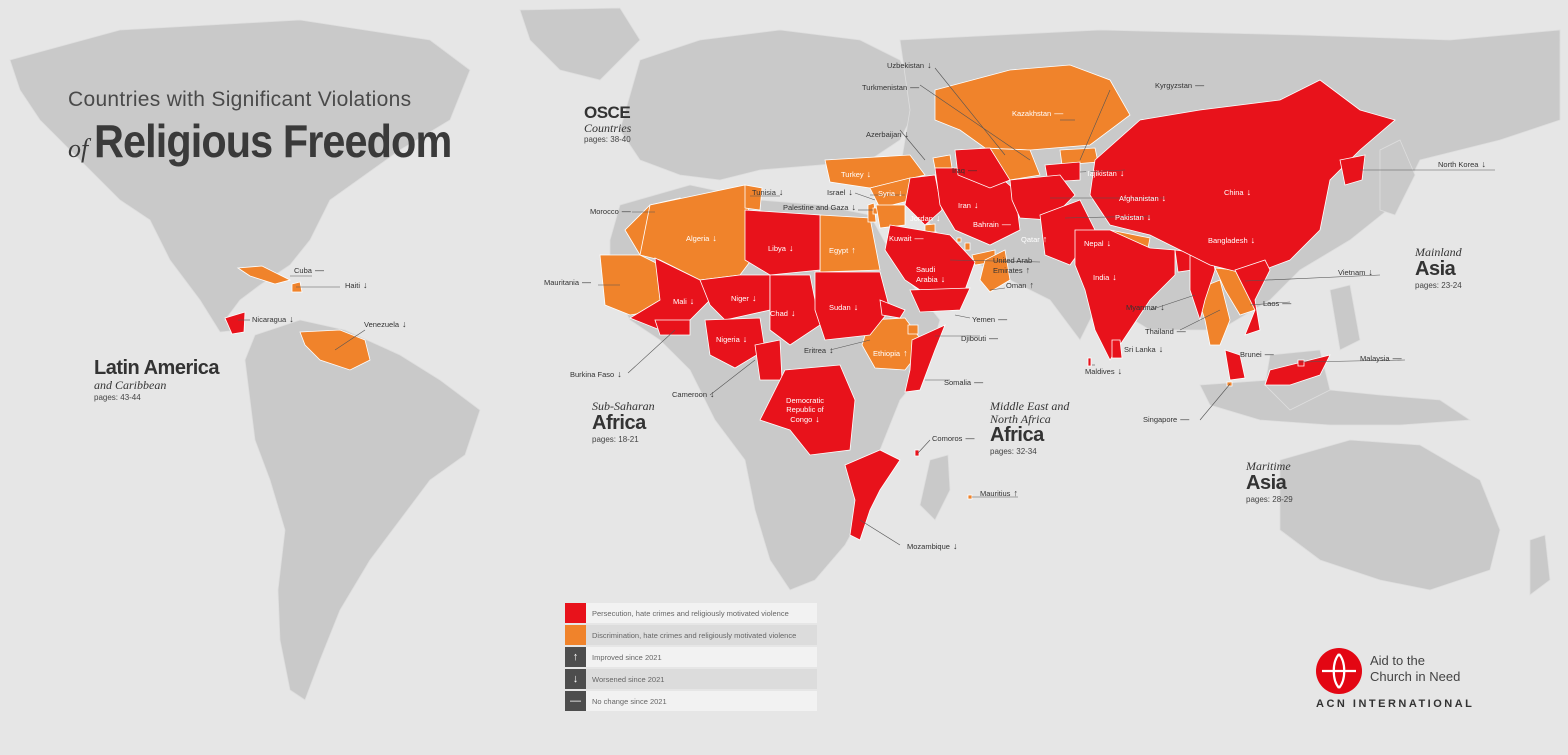 This screenshot has height=755, width=1568. I want to click on country-label: Sudan ↓, so click(843, 307).